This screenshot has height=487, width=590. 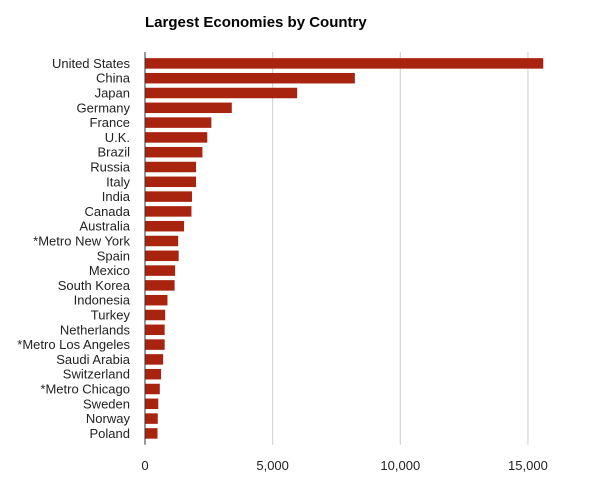 I want to click on chart-title: Largest Economies by Country, so click(x=256, y=22).